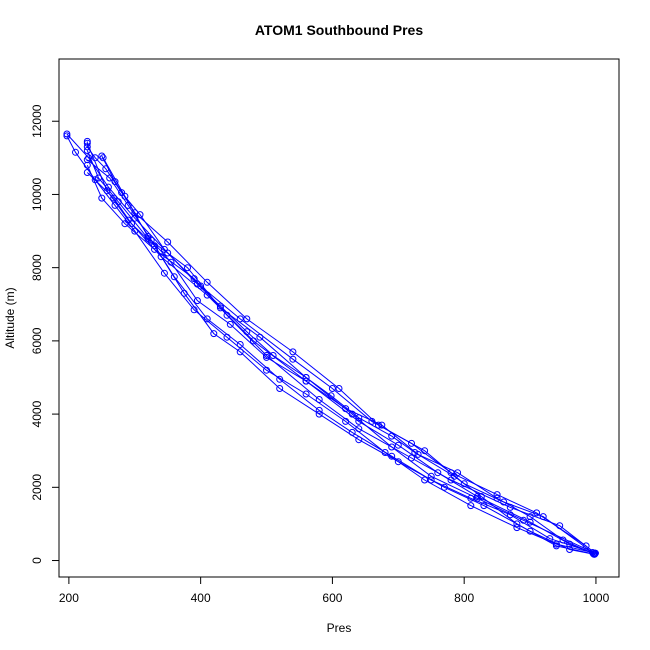 This screenshot has width=650, height=650. I want to click on y-tick-label: 8000, so click(37, 267).